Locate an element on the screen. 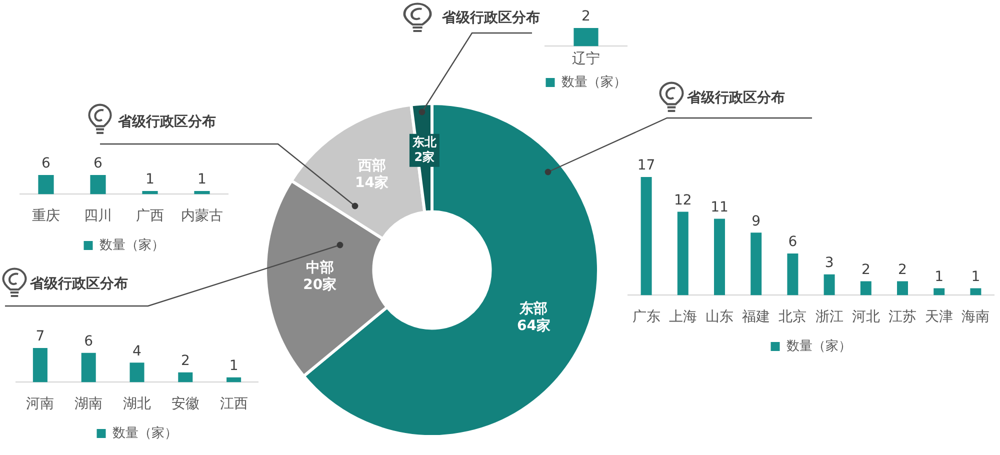 The height and width of the screenshot is (455, 1000). x-tick-label: 内蒙古 is located at coordinates (202, 216).